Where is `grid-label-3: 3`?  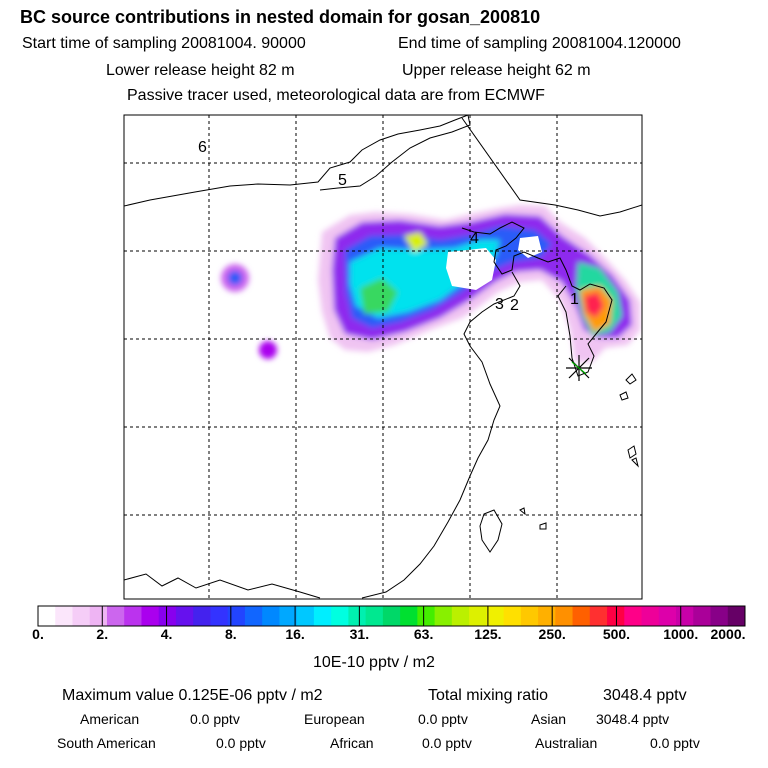 grid-label-3: 3 is located at coordinates (499, 304).